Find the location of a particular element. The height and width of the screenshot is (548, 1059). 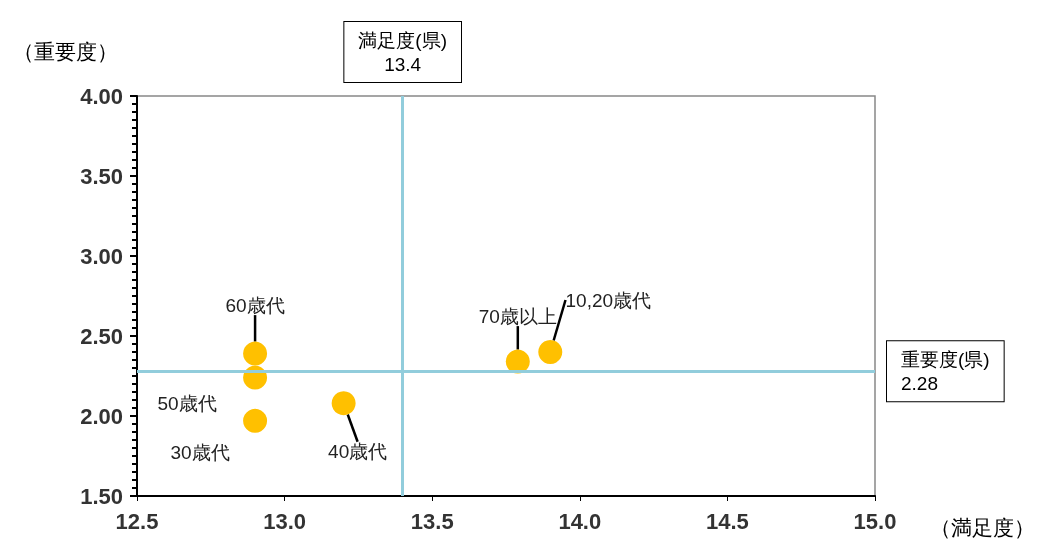

y-tick-label: 3.00 is located at coordinates (101, 256).